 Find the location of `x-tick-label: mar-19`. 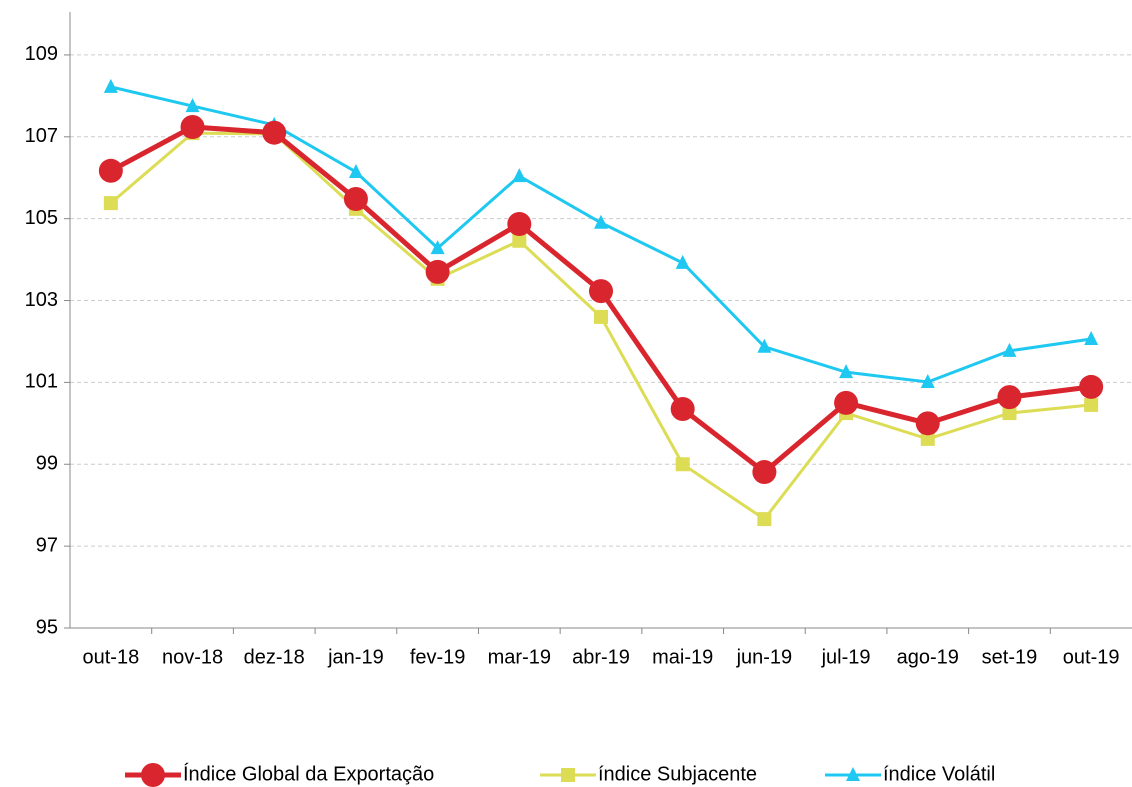

x-tick-label: mar-19 is located at coordinates (519, 657).